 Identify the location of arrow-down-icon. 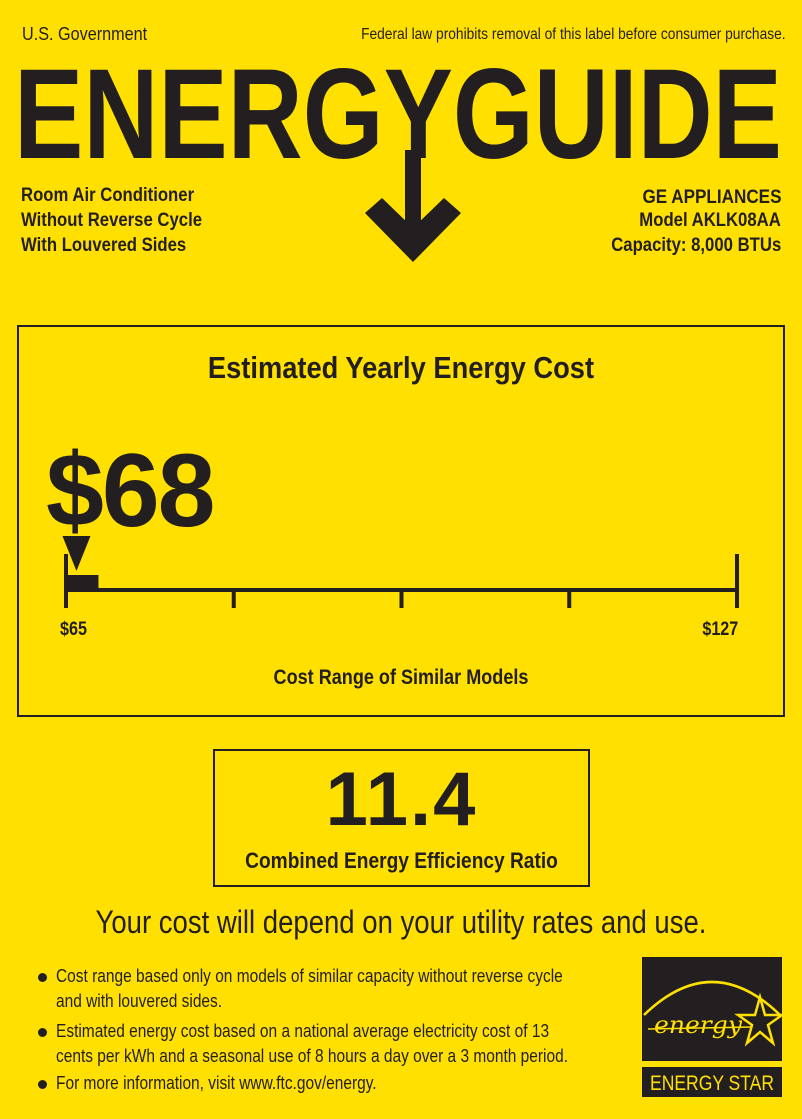
(413, 230).